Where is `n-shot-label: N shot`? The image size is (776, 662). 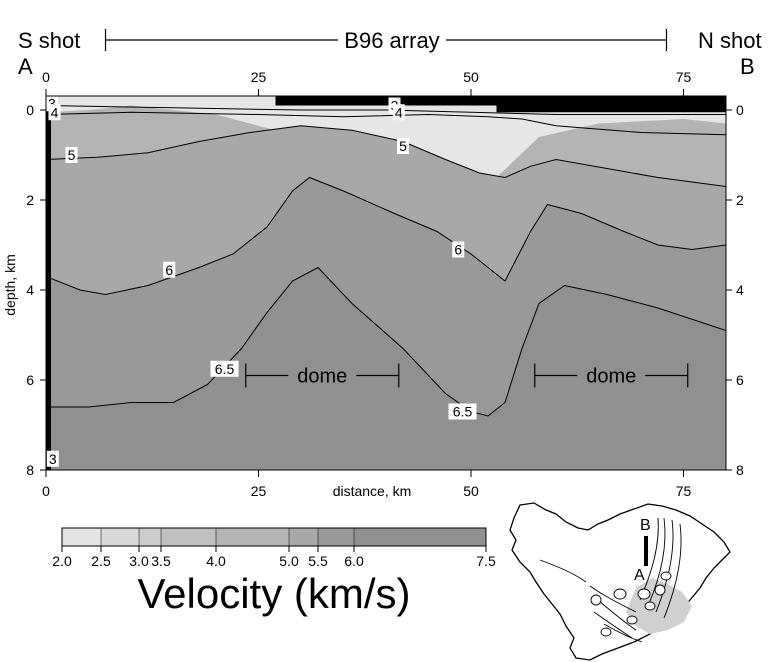
n-shot-label: N shot is located at coordinates (730, 40).